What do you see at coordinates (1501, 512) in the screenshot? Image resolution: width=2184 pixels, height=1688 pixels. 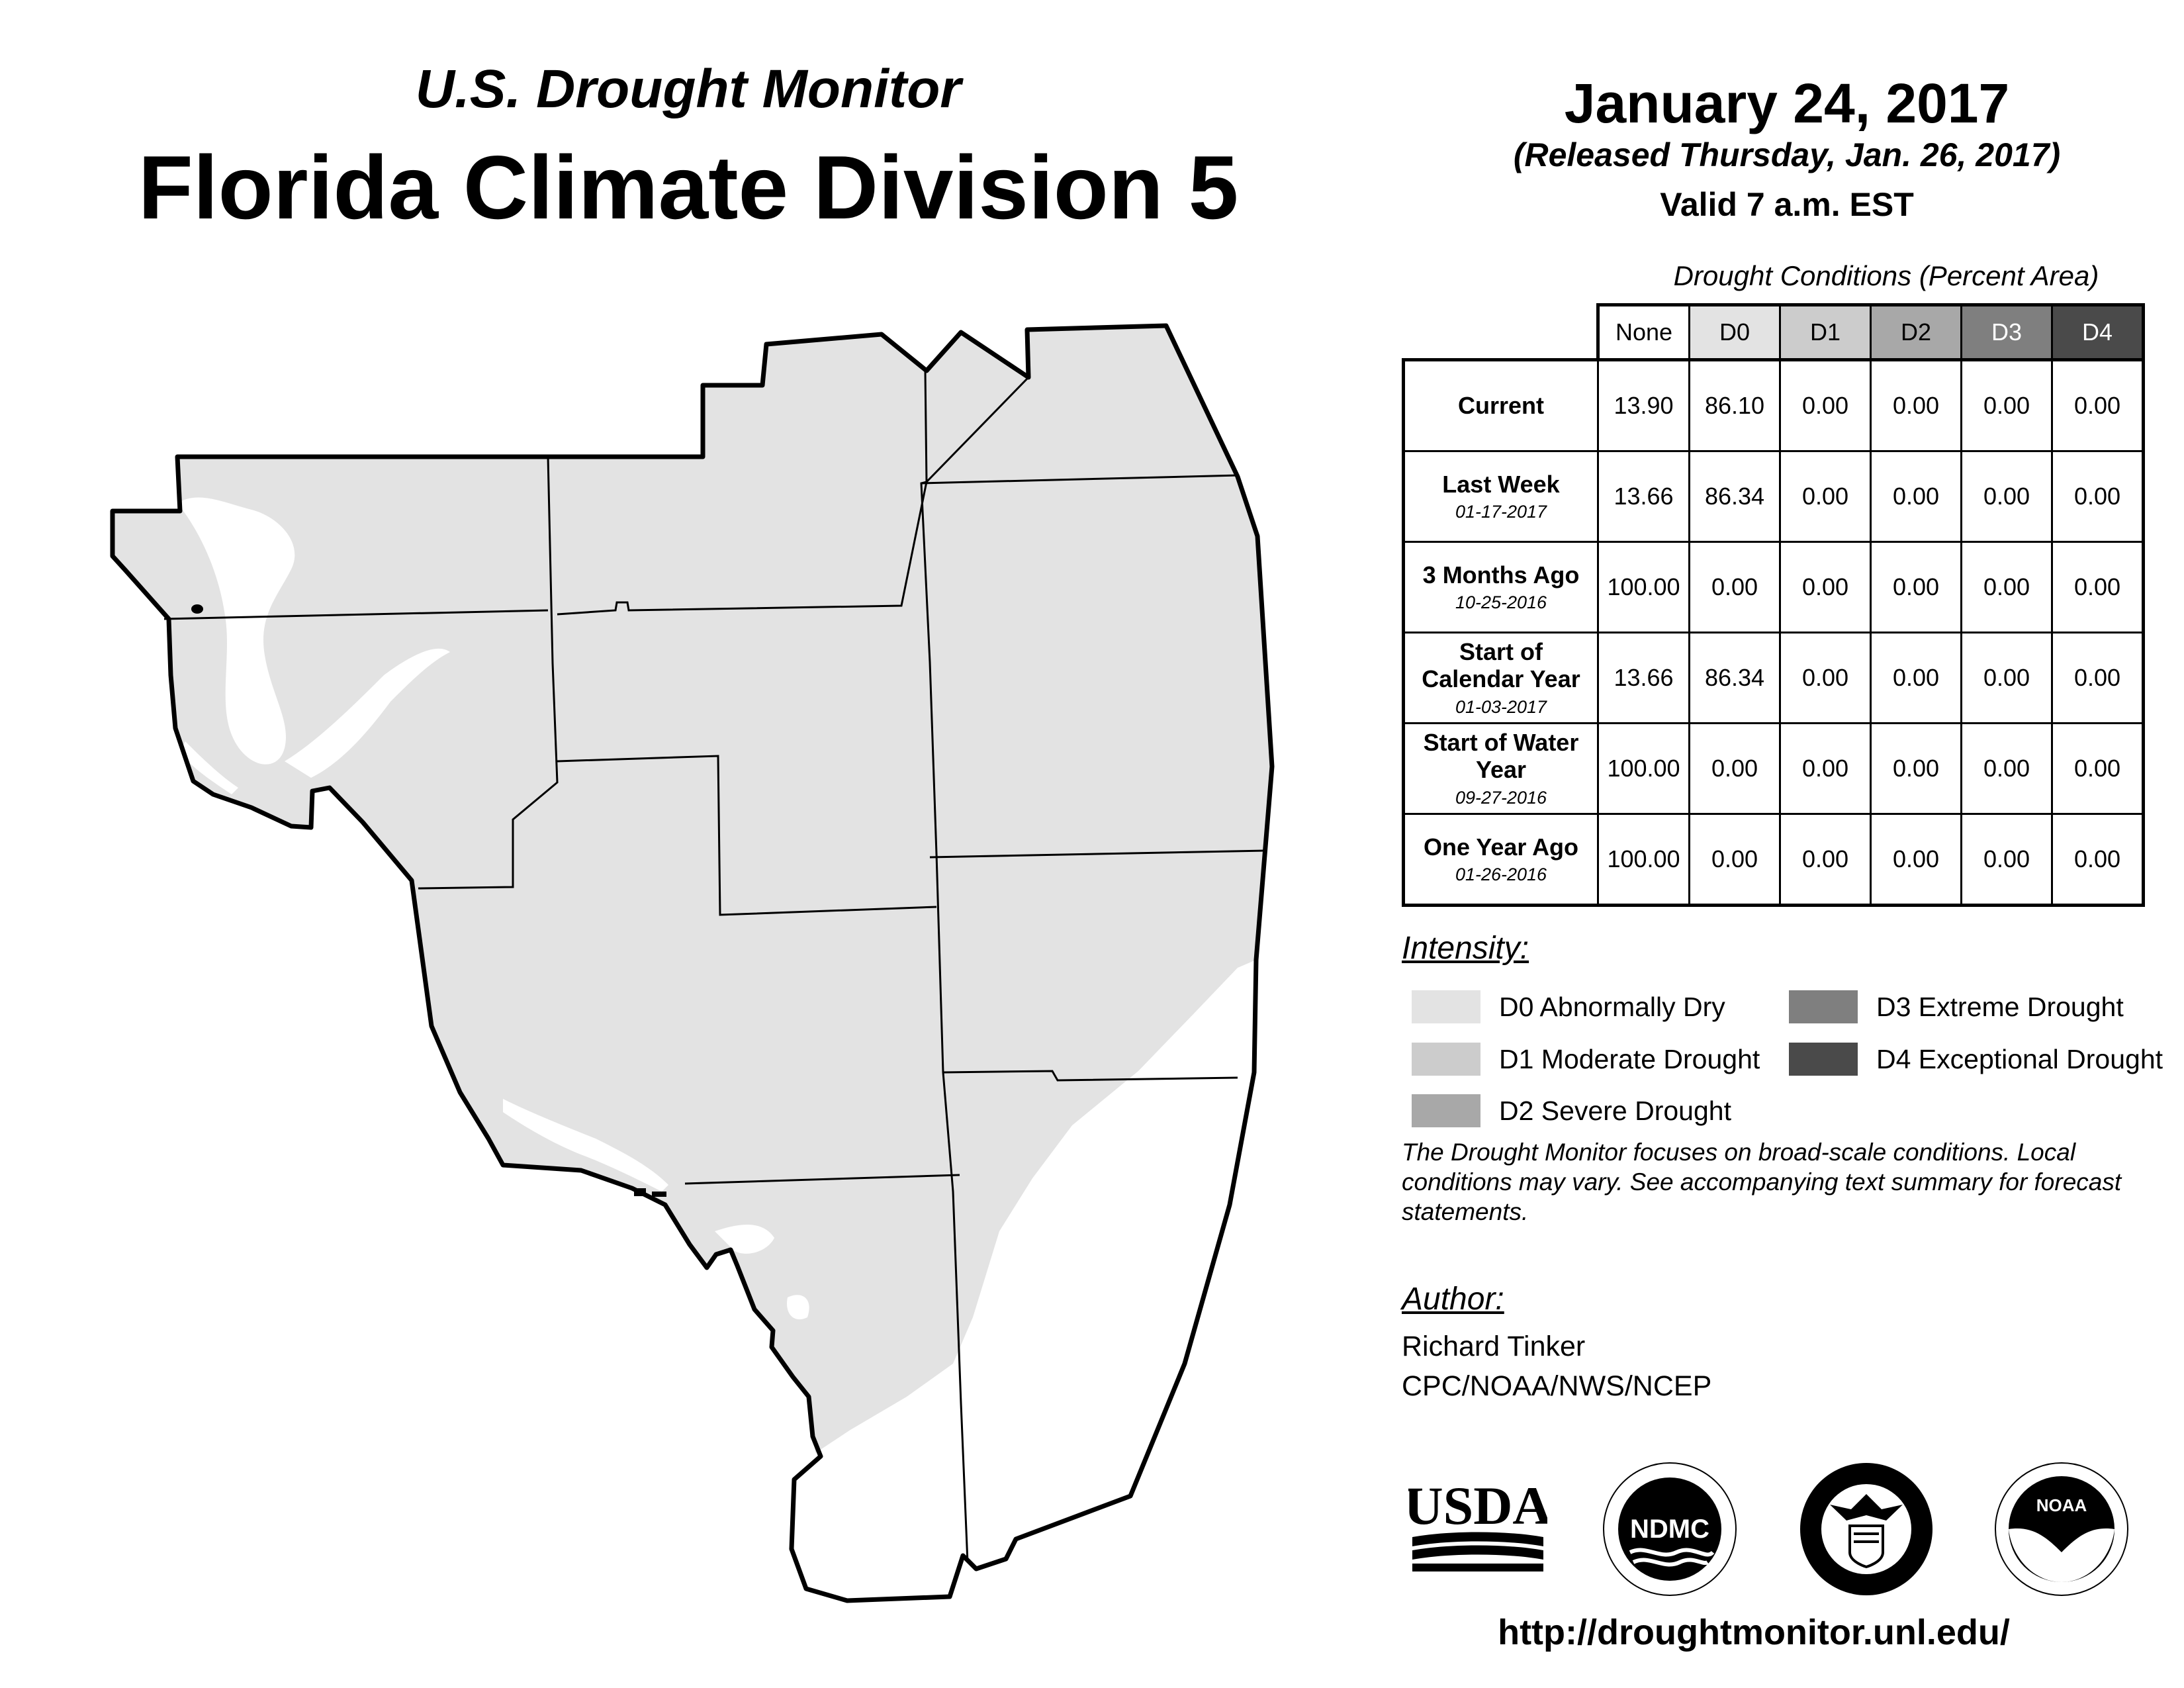 I see `row-date: 01-17-2017` at bounding box center [1501, 512].